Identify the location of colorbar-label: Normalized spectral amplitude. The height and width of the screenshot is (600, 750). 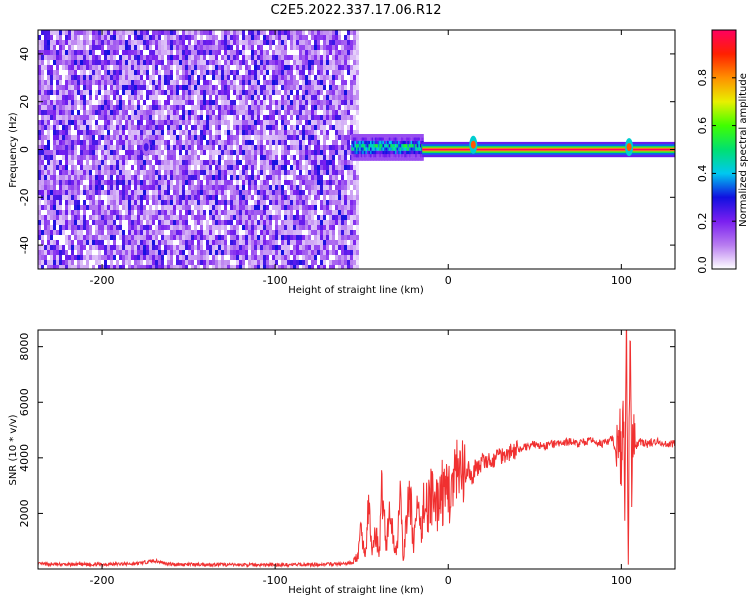
(743, 150).